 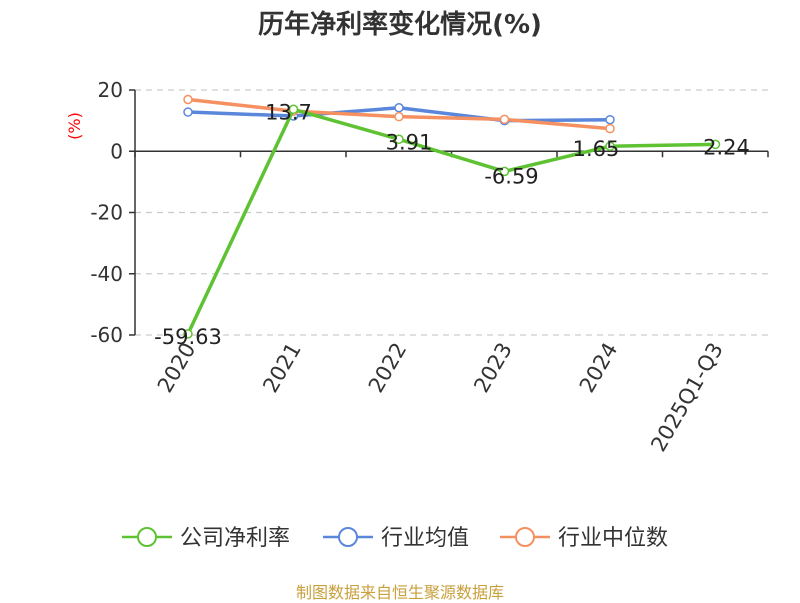 What do you see at coordinates (282, 368) in the screenshot?
I see `x-tick-label: 2021` at bounding box center [282, 368].